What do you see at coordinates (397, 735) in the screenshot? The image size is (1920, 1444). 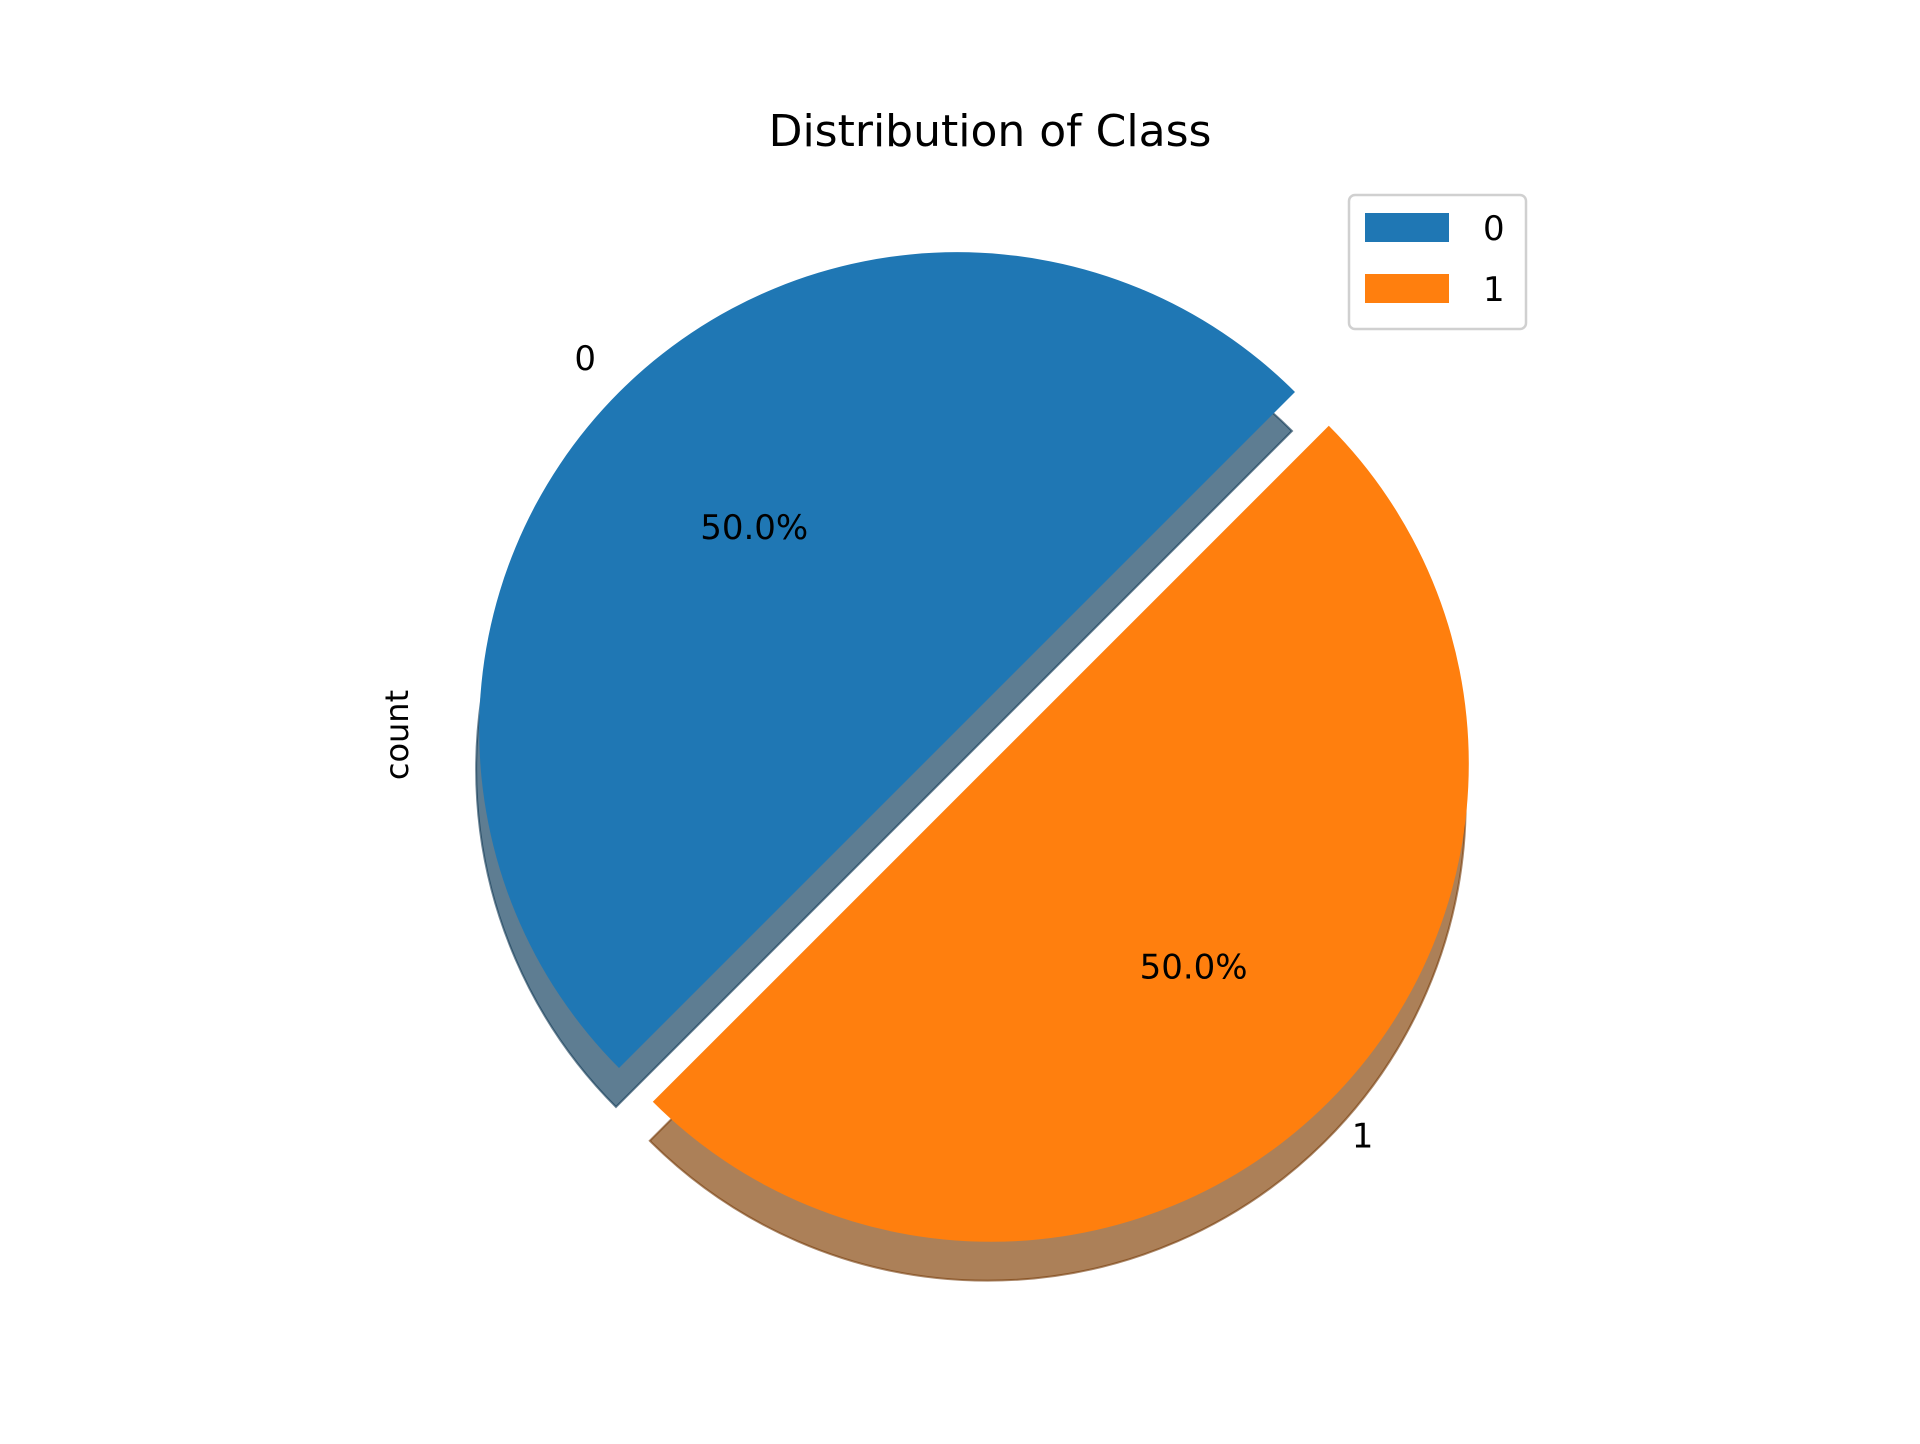 I see `y-axis-label: count` at bounding box center [397, 735].